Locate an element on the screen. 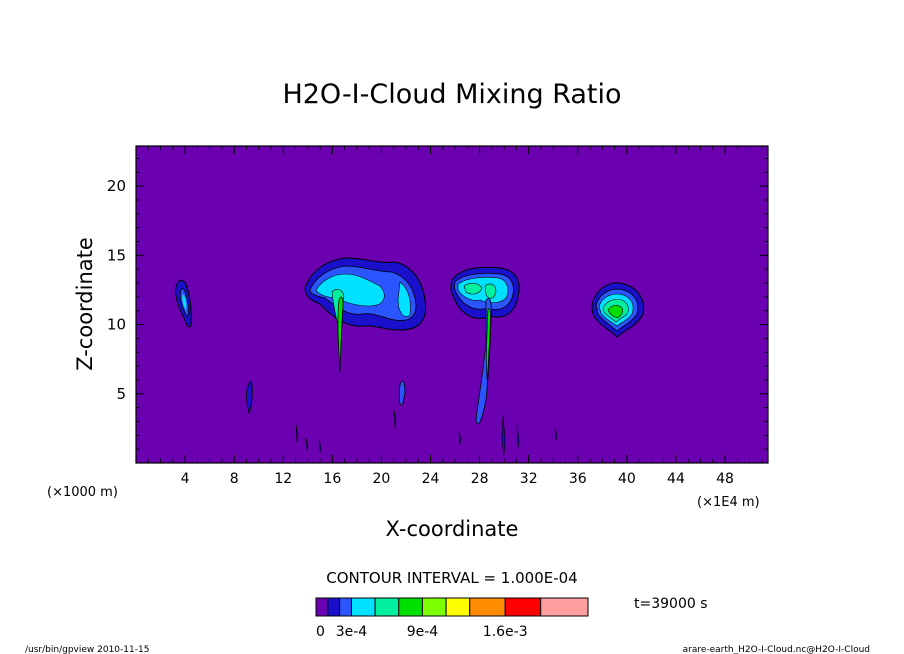 The width and height of the screenshot is (904, 654). small-cloud-features is located at coordinates (402, 418).